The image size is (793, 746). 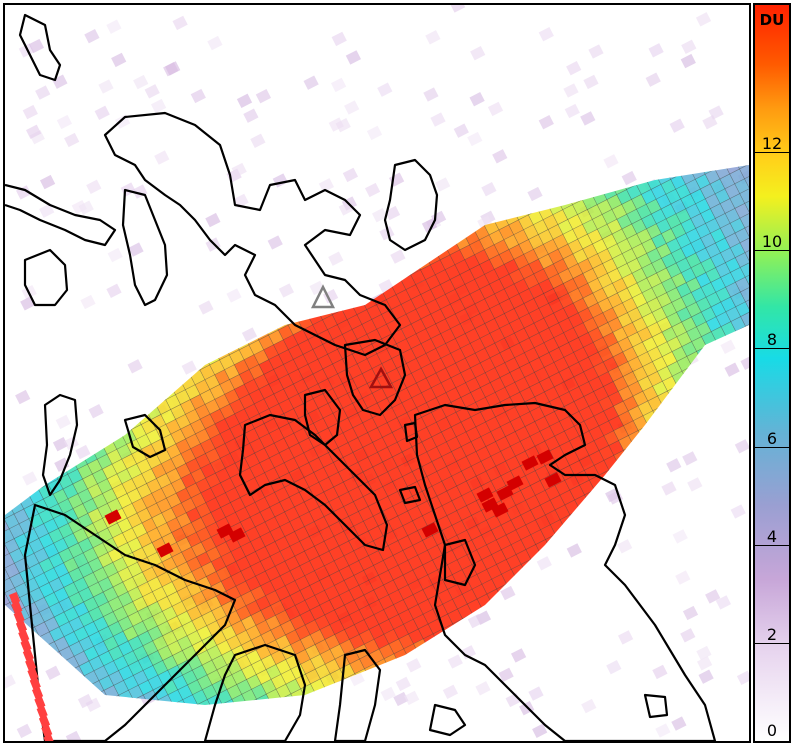 What do you see at coordinates (411, 205) in the screenshot?
I see `coastline-northeast-island` at bounding box center [411, 205].